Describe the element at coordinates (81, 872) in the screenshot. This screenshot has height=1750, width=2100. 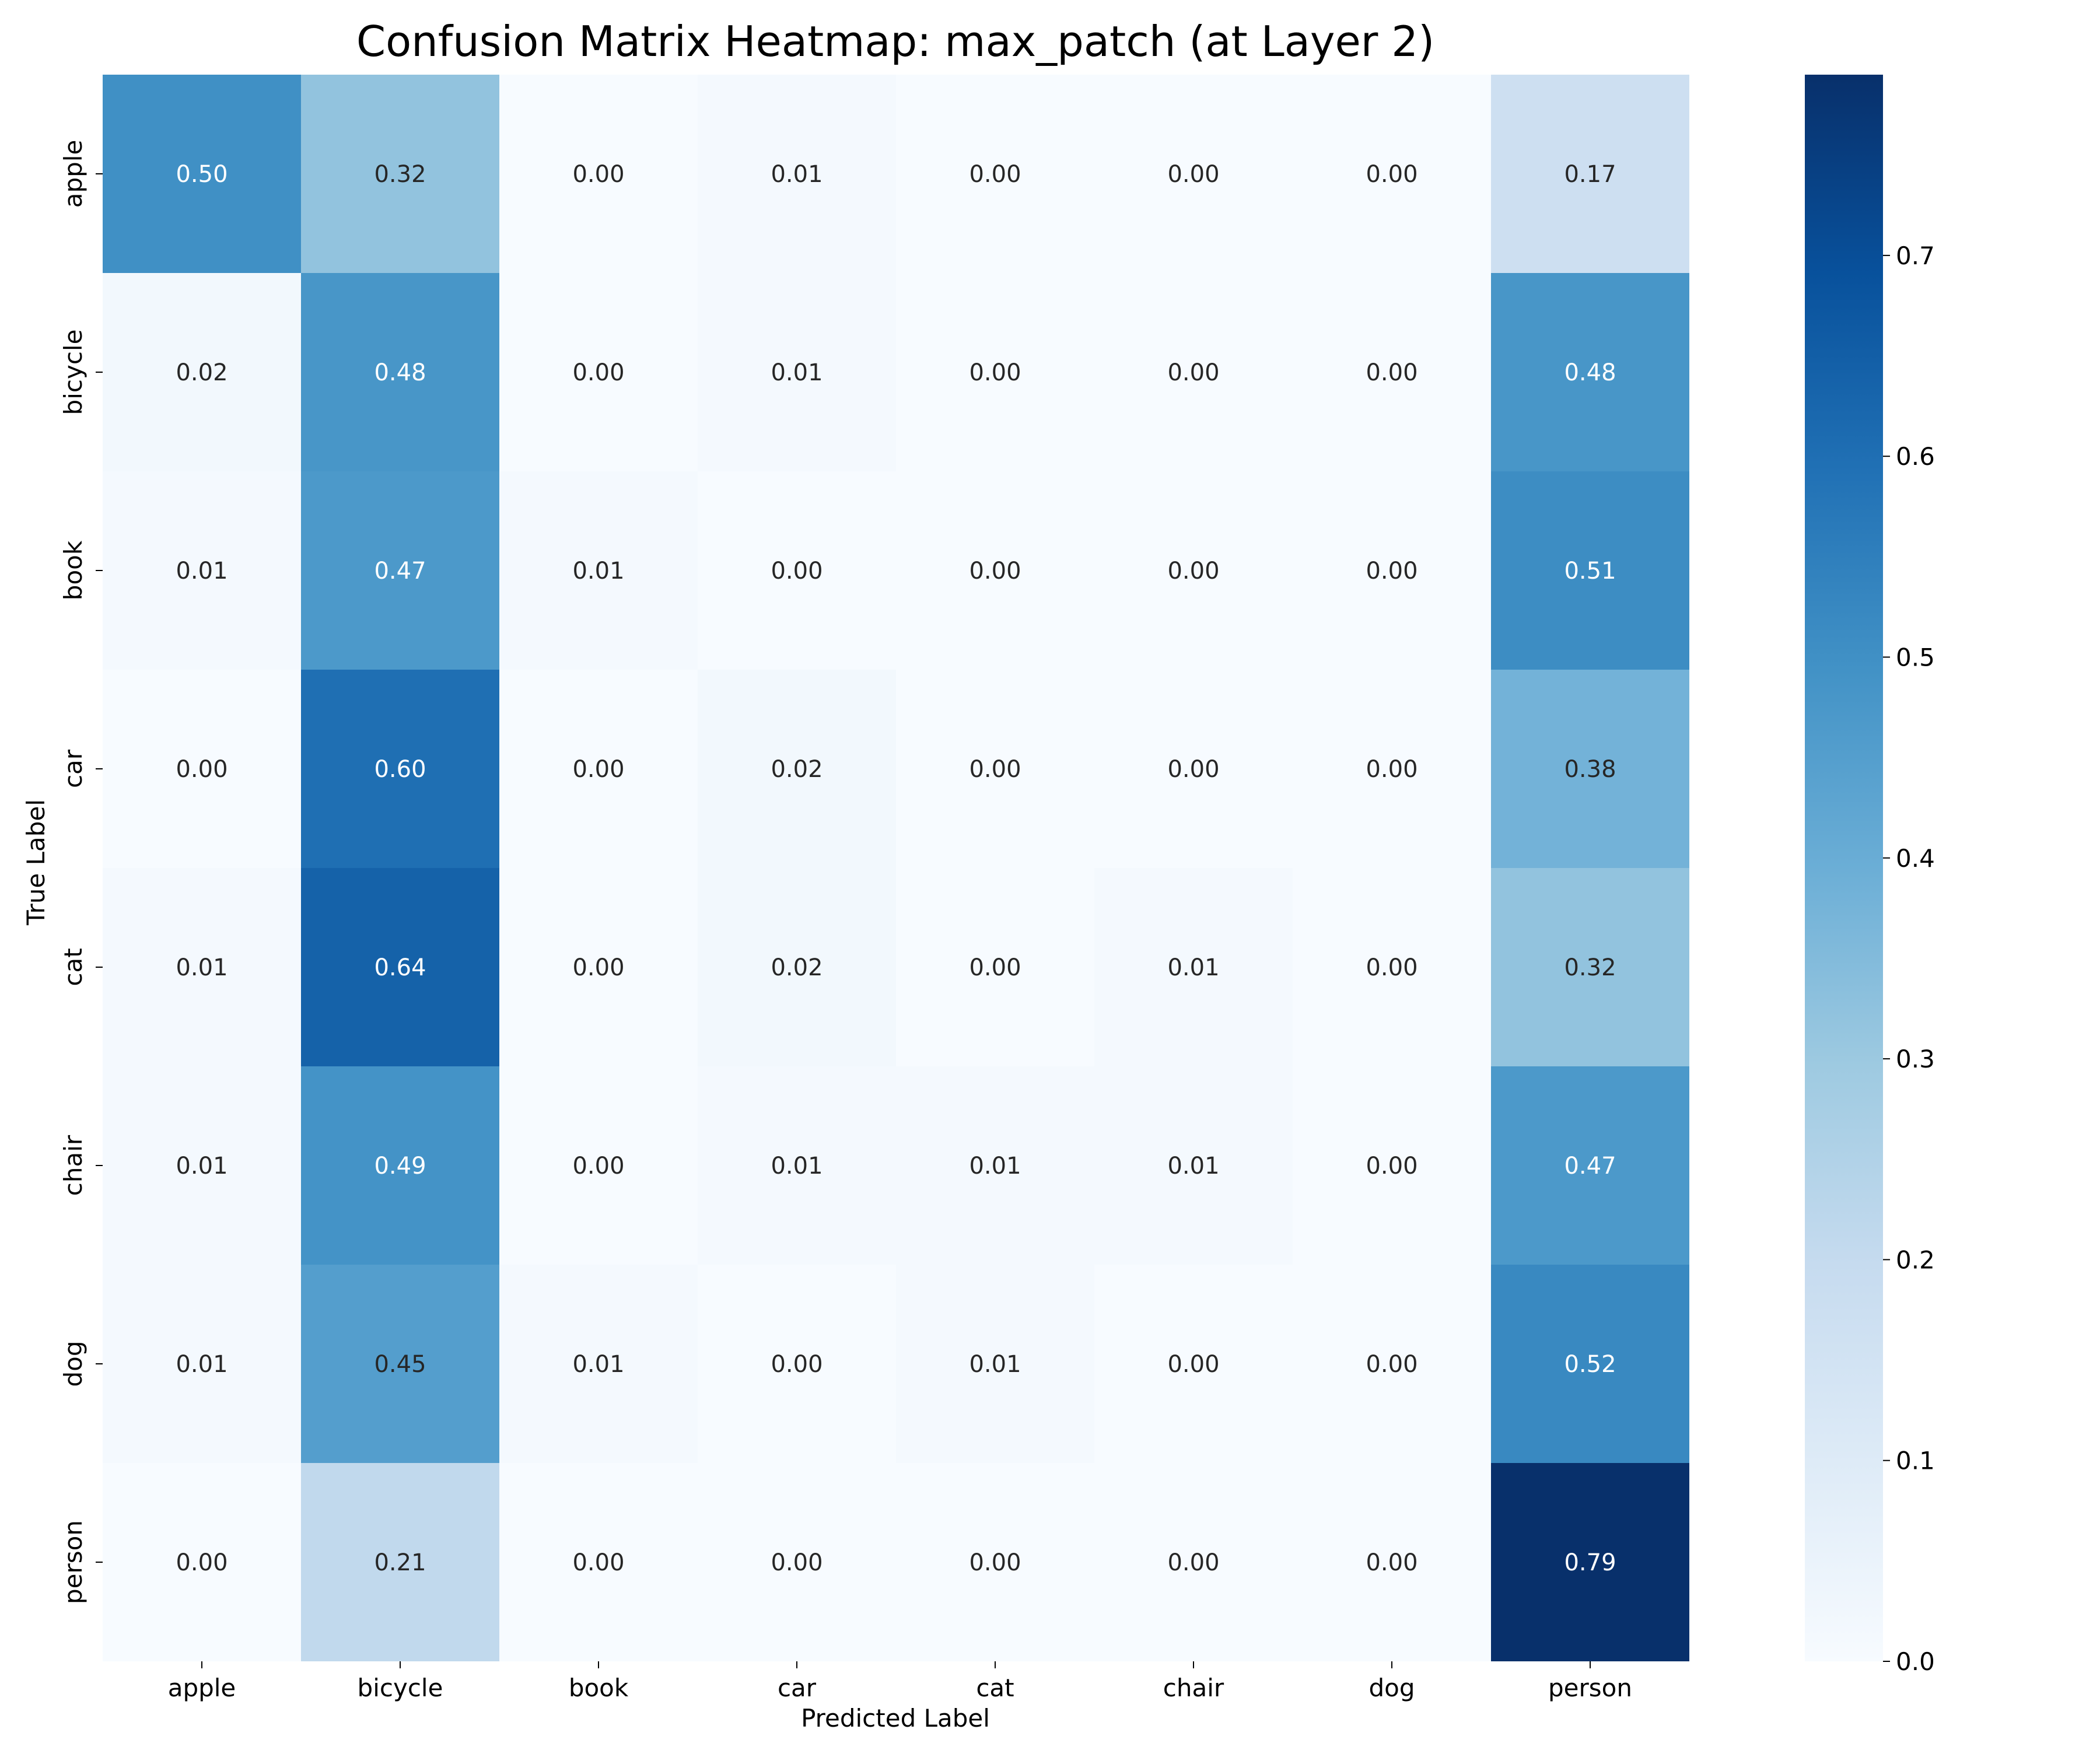
I see `y-axis-ticks: apple bicycle book car cat chair dog person` at that location.